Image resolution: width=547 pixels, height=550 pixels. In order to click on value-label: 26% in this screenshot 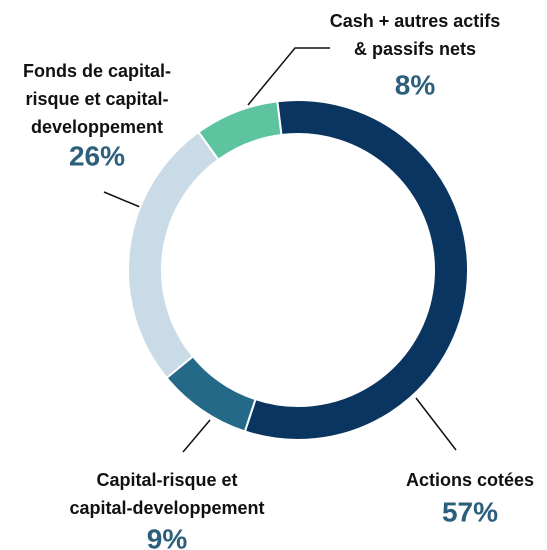, I will do `click(97, 155)`.